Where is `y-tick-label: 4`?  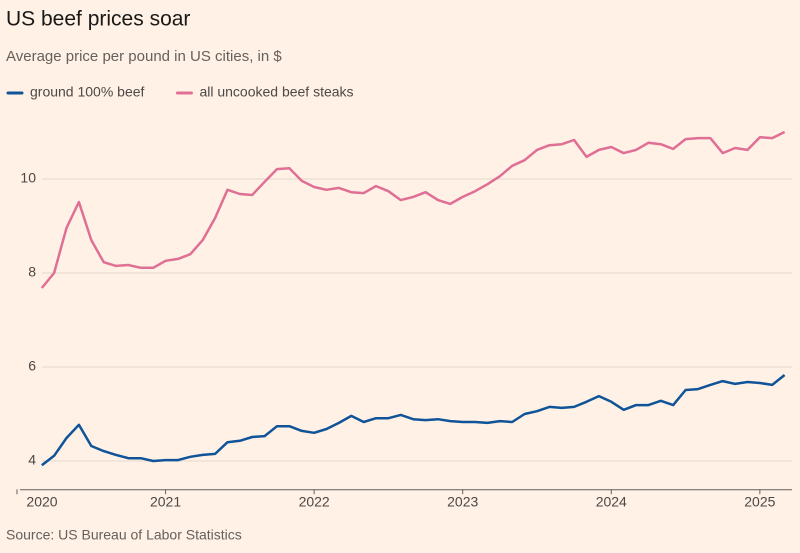 y-tick-label: 4 is located at coordinates (32, 460).